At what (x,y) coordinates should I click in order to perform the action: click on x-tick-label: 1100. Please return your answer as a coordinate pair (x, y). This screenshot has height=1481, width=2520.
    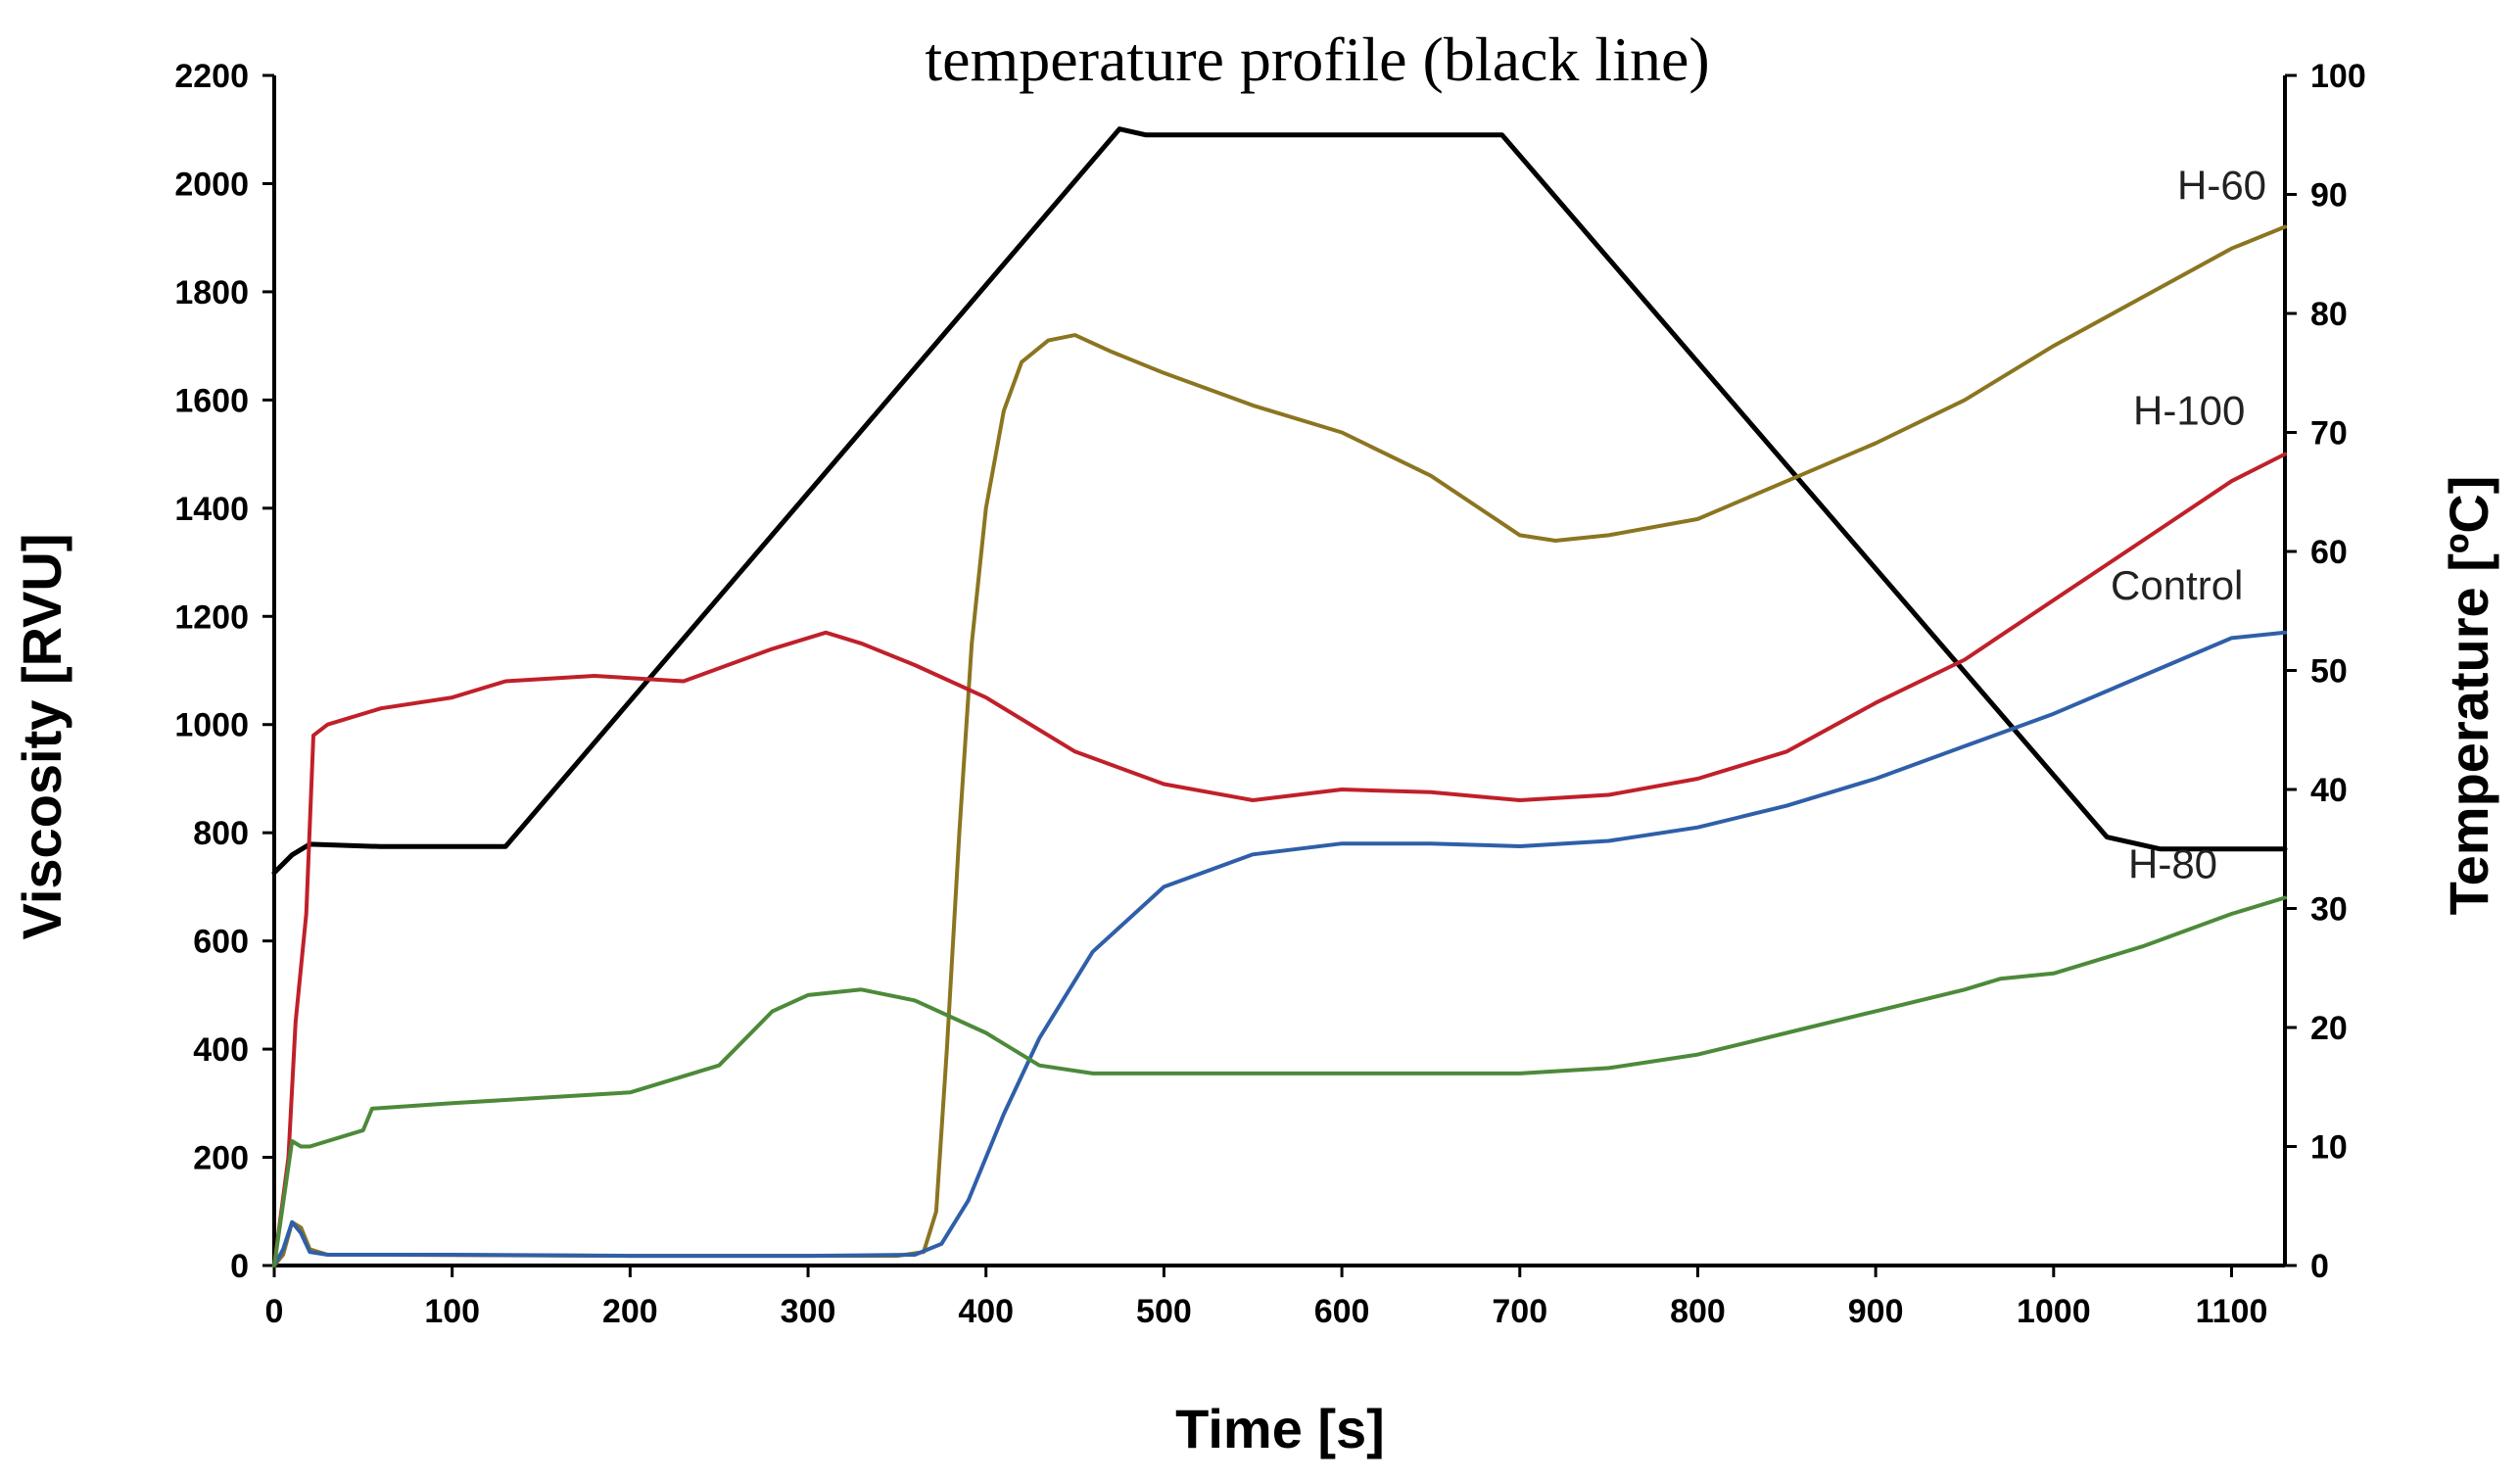
    Looking at the image, I should click on (2232, 1312).